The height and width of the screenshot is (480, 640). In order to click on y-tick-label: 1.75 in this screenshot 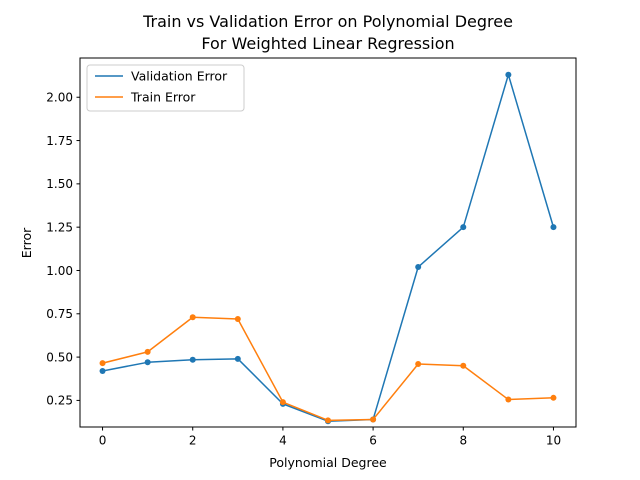, I will do `click(59, 141)`.